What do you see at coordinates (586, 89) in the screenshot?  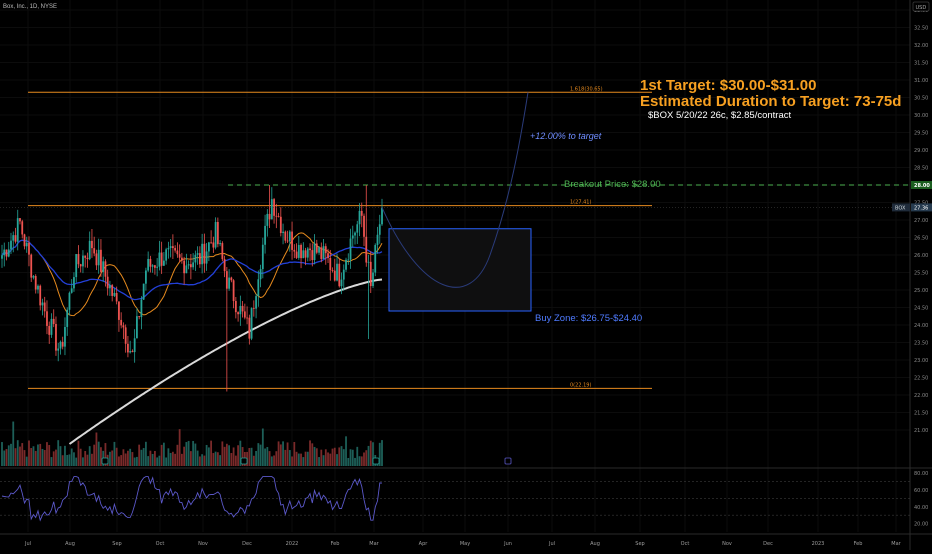 I see `fib-label: 1.618(30.65)` at bounding box center [586, 89].